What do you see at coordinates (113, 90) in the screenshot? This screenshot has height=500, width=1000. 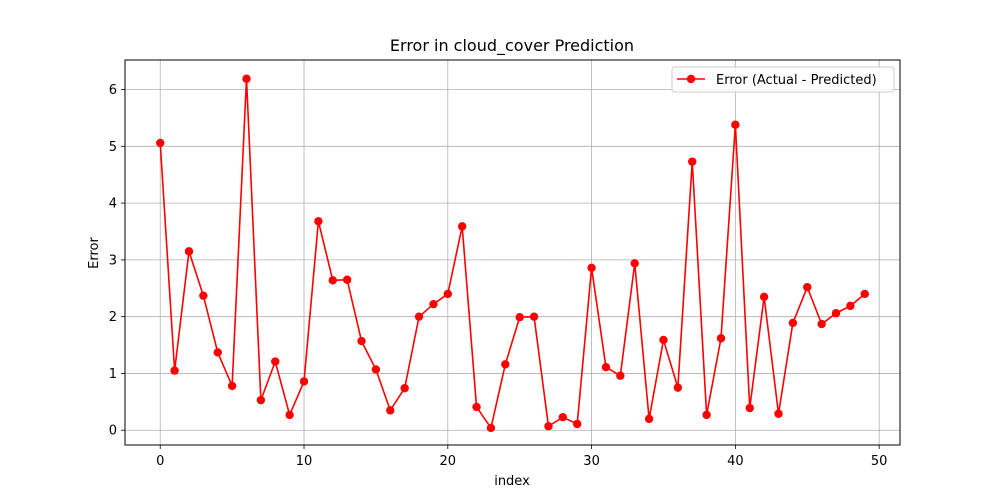 I see `y-tick-label: 6` at bounding box center [113, 90].